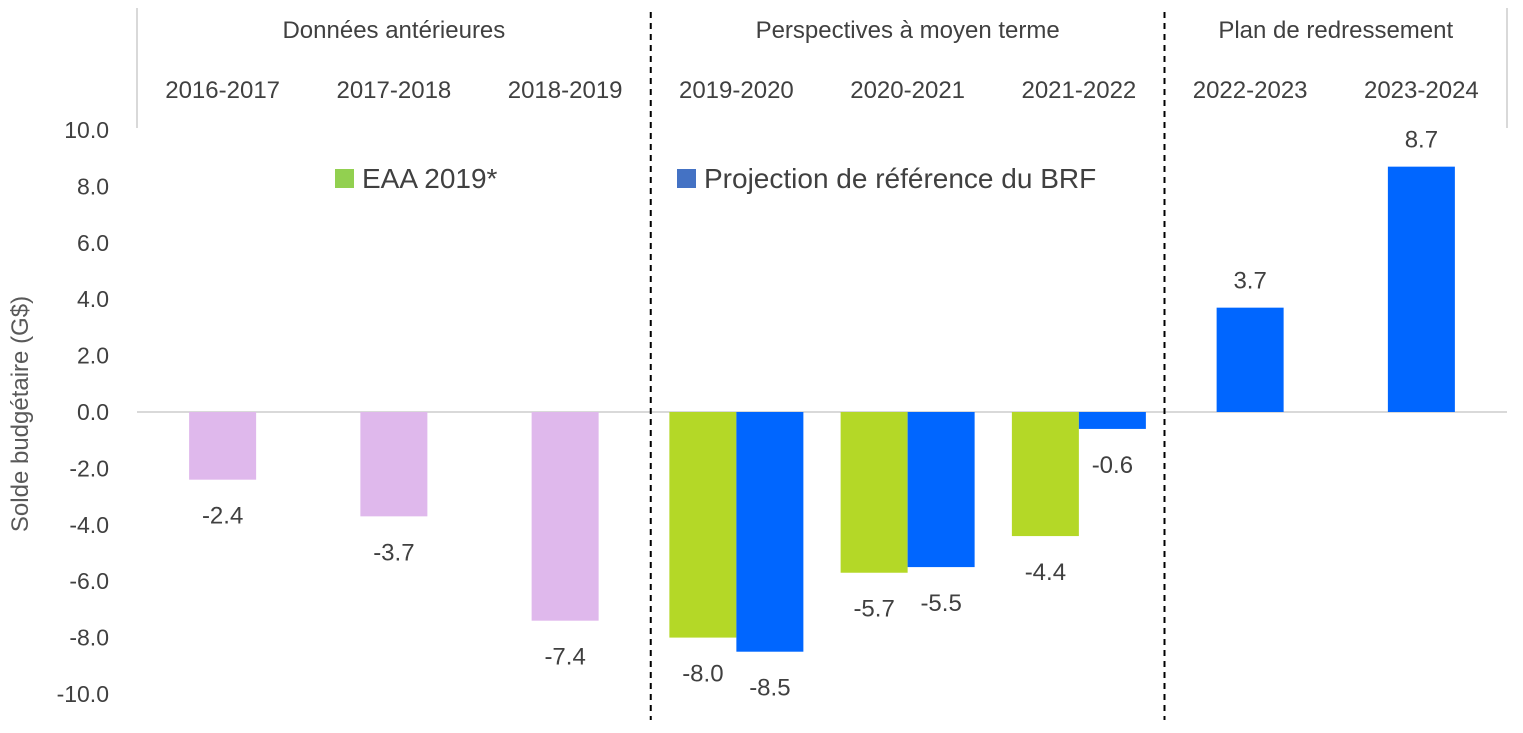 Image resolution: width=1523 pixels, height=733 pixels. Describe the element at coordinates (1335, 30) in the screenshot. I see `group-label: Plan de redressement` at that location.